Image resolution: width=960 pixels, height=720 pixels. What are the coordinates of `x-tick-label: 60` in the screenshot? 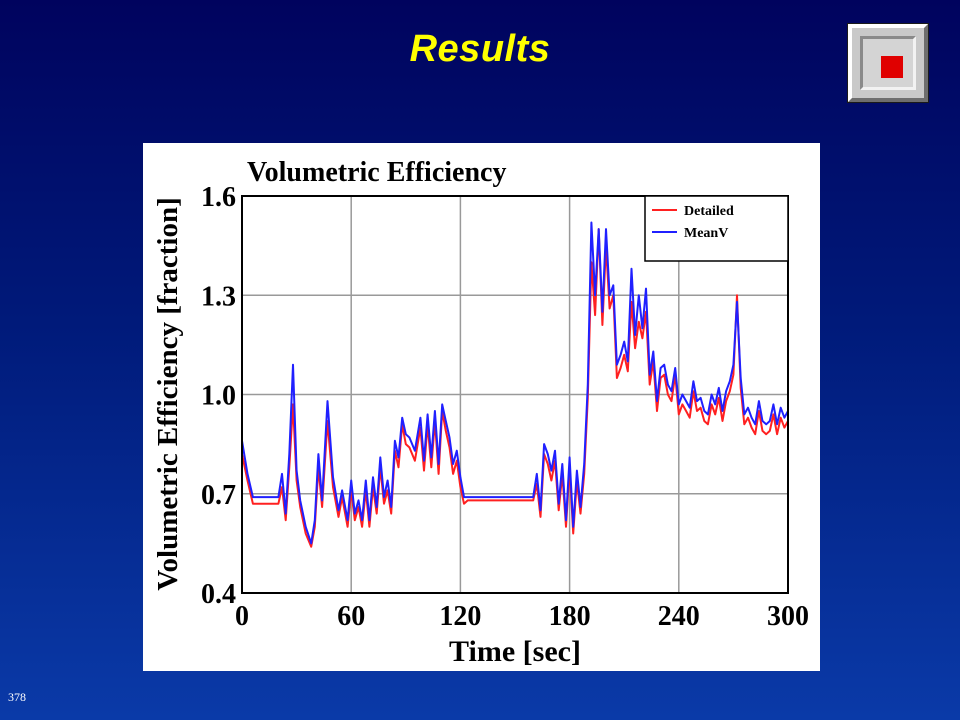 It's located at (351, 616).